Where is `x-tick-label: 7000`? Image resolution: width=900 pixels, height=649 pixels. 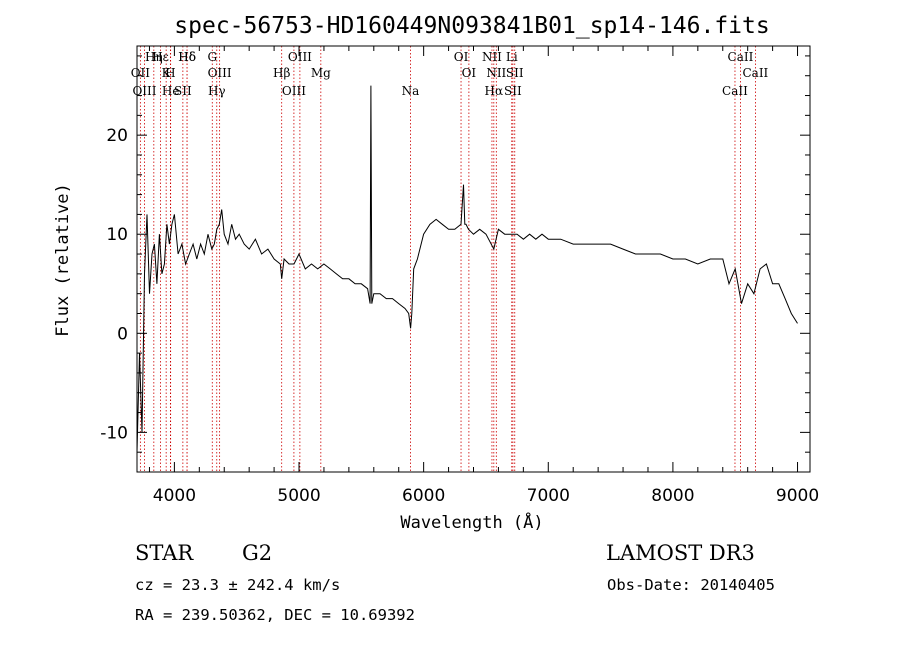
x-tick-label: 7000 is located at coordinates (548, 496).